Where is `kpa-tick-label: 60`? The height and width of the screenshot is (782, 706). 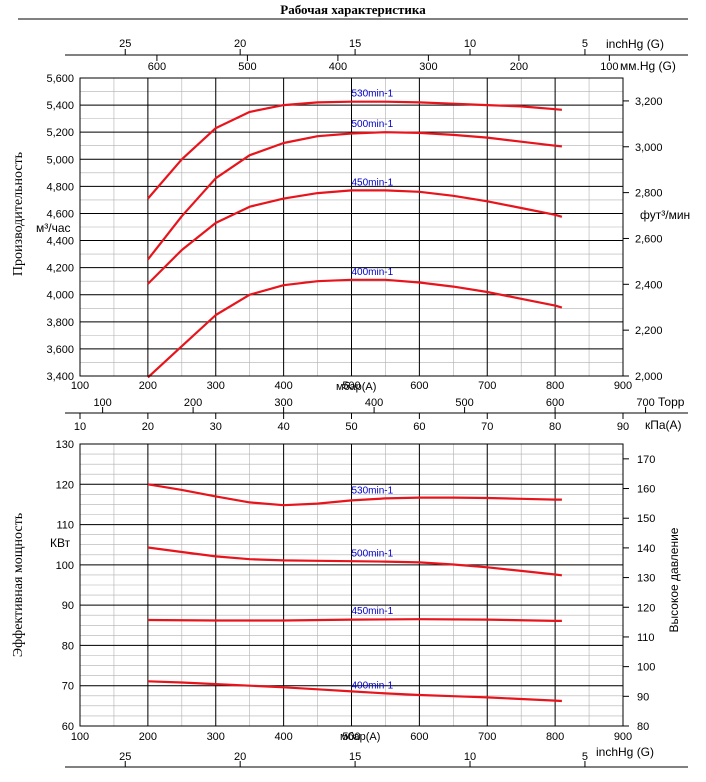 kpa-tick-label: 60 is located at coordinates (419, 427).